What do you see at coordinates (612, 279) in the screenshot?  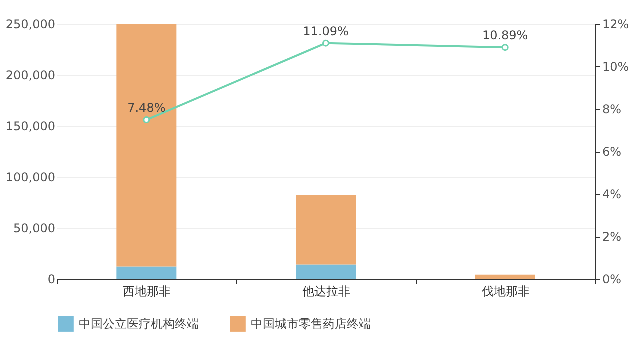 I see `y2-tick-label: 0%` at bounding box center [612, 279].